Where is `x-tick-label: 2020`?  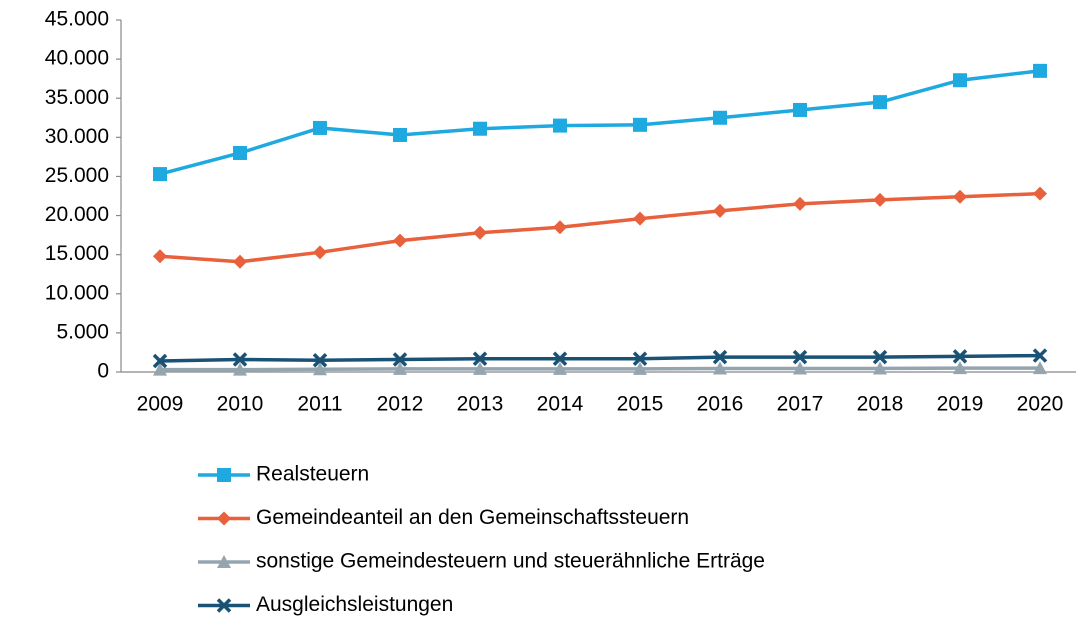
x-tick-label: 2020 is located at coordinates (1040, 404).